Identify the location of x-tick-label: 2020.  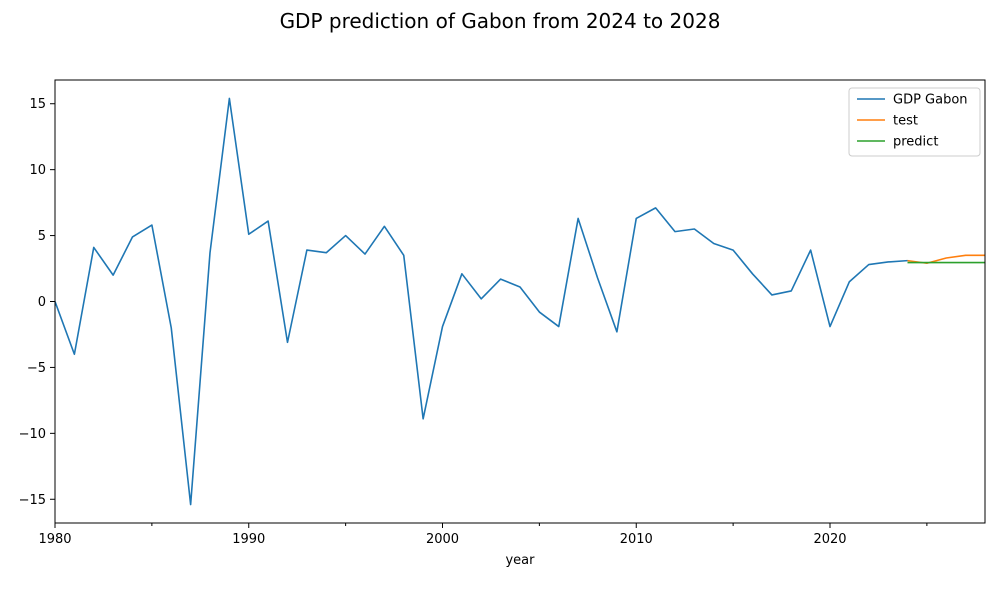
(829, 539).